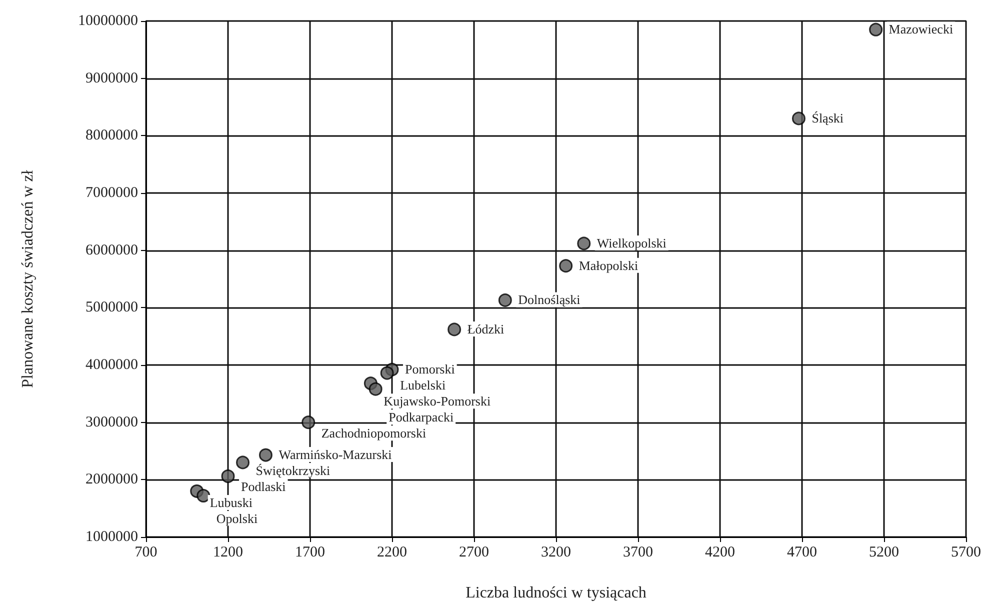  What do you see at coordinates (237, 518) in the screenshot?
I see `annotation: Opolski` at bounding box center [237, 518].